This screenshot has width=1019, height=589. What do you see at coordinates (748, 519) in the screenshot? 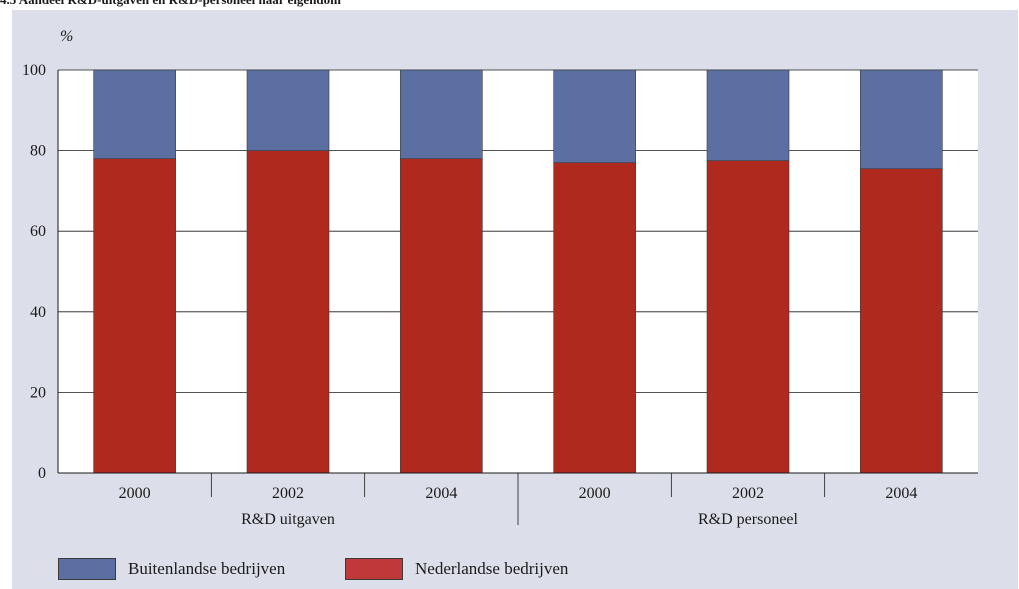
I see `group-label: R&D personeel` at bounding box center [748, 519].